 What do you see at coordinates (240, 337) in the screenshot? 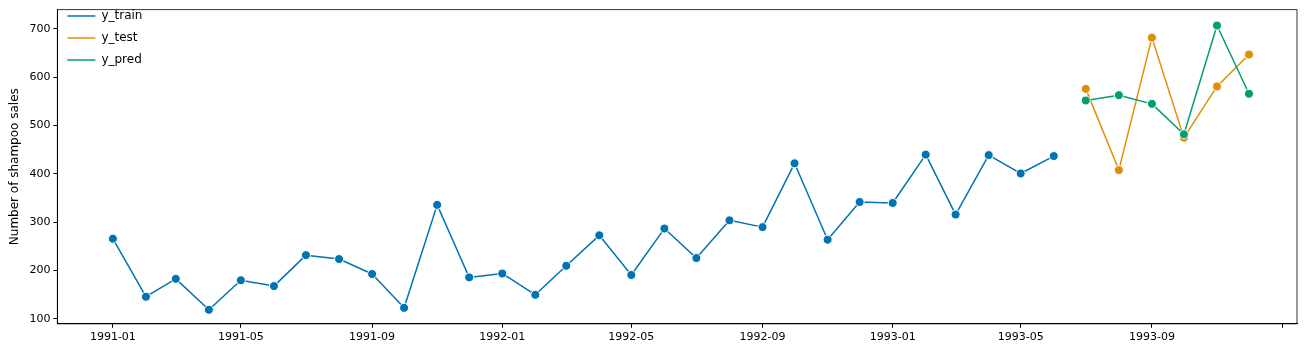
I see `x-tick-label: 1991-05` at bounding box center [240, 337].